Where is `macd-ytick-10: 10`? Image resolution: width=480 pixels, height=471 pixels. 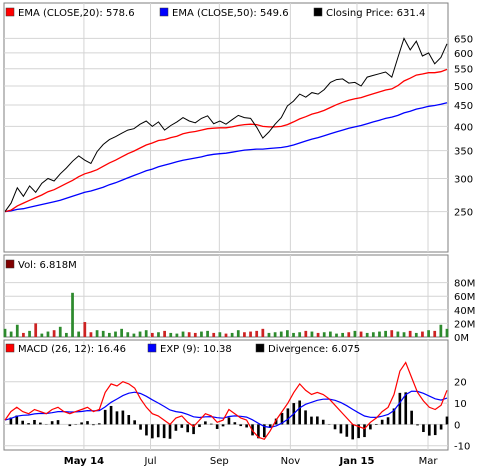 macd-ytick-10: 10 is located at coordinates (460, 404).